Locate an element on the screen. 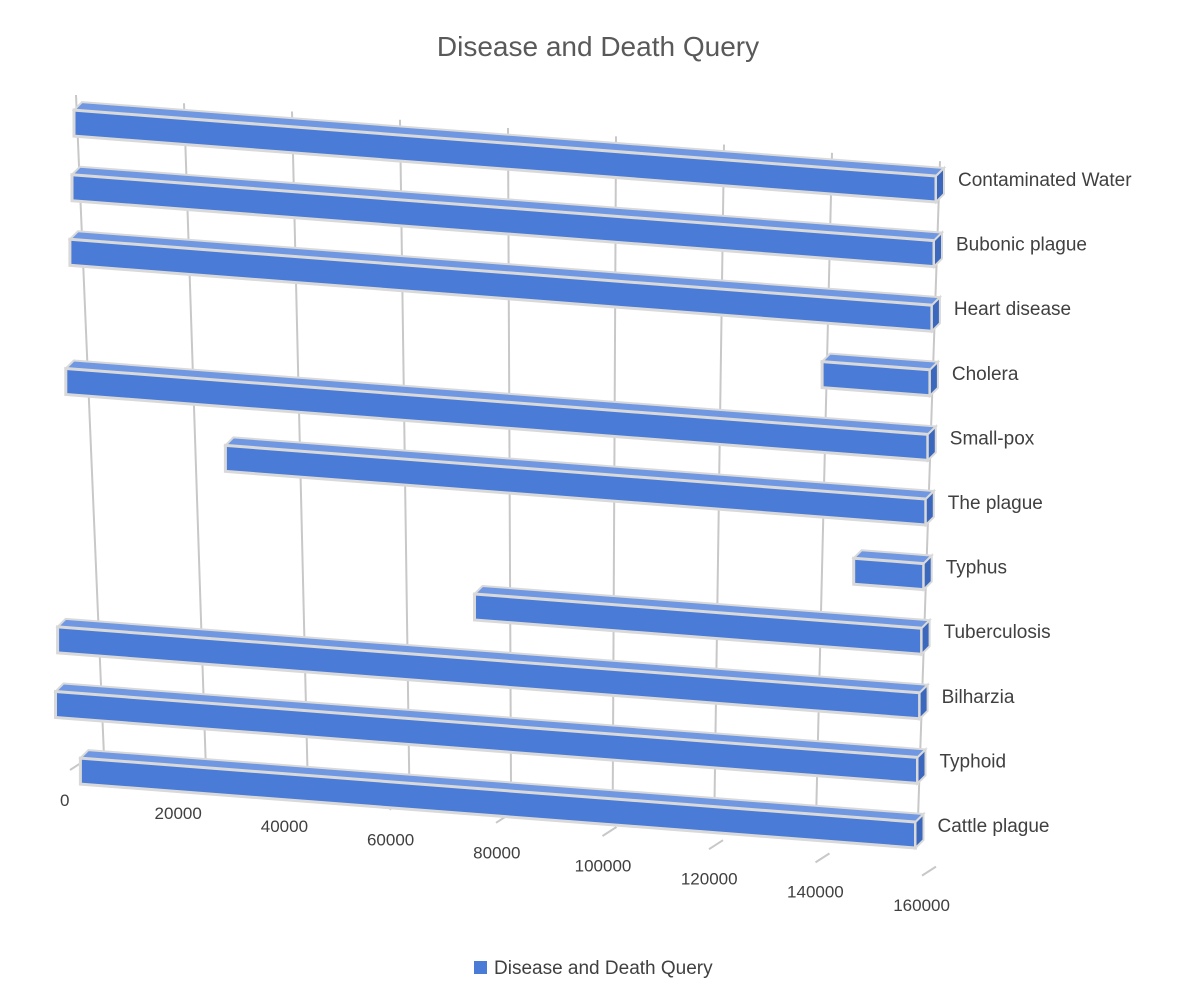 Image resolution: width=1200 pixels, height=986 pixels. legend-swatch is located at coordinates (480, 967).